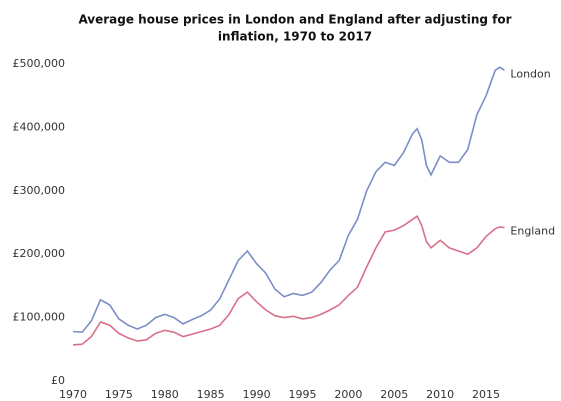 The image size is (561, 401). I want to click on y-tick-label: £300,000, so click(39, 190).